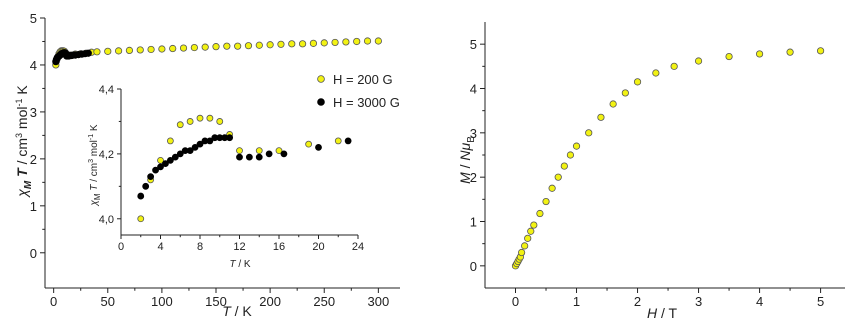 The width and height of the screenshot is (850, 325). What do you see at coordinates (33, 206) in the screenshot?
I see `left-y-tick-label: 1` at bounding box center [33, 206].